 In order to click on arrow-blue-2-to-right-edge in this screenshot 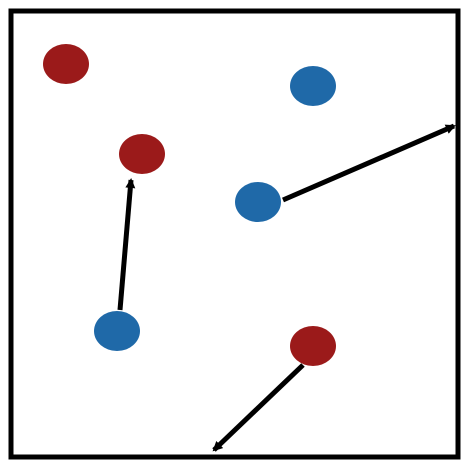, I will do `click(369, 163)`.